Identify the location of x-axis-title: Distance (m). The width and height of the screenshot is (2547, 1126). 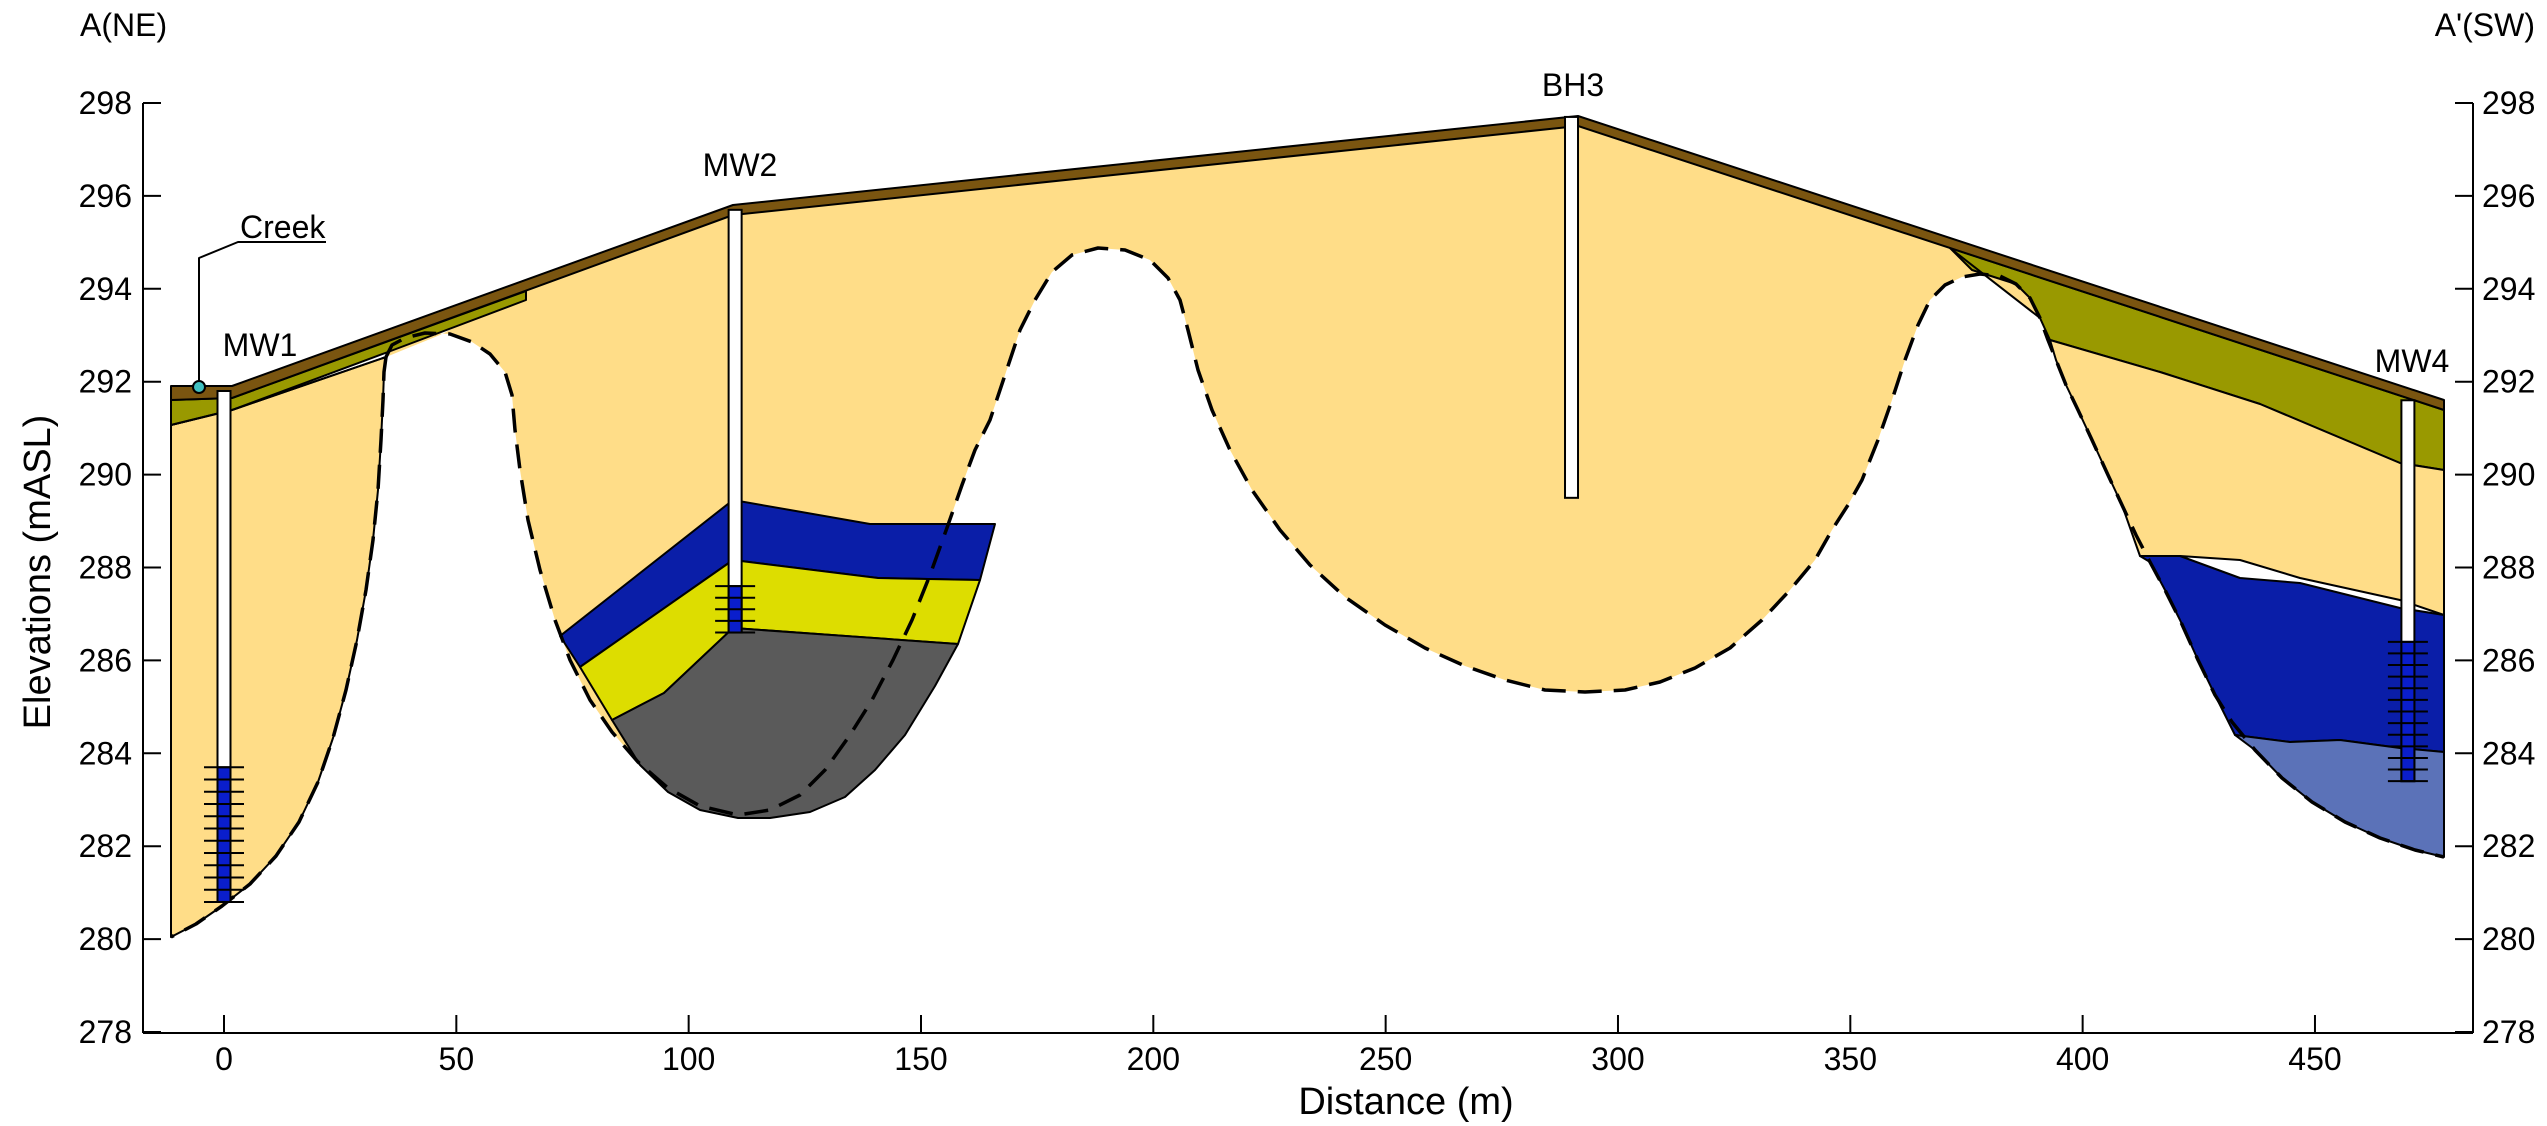
(1405, 1102).